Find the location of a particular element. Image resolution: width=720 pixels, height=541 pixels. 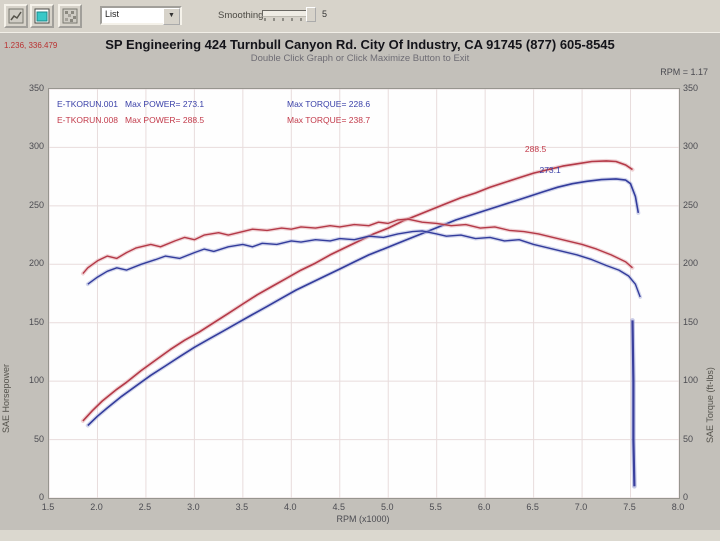

pixel-graph-icon is located at coordinates (70, 16).